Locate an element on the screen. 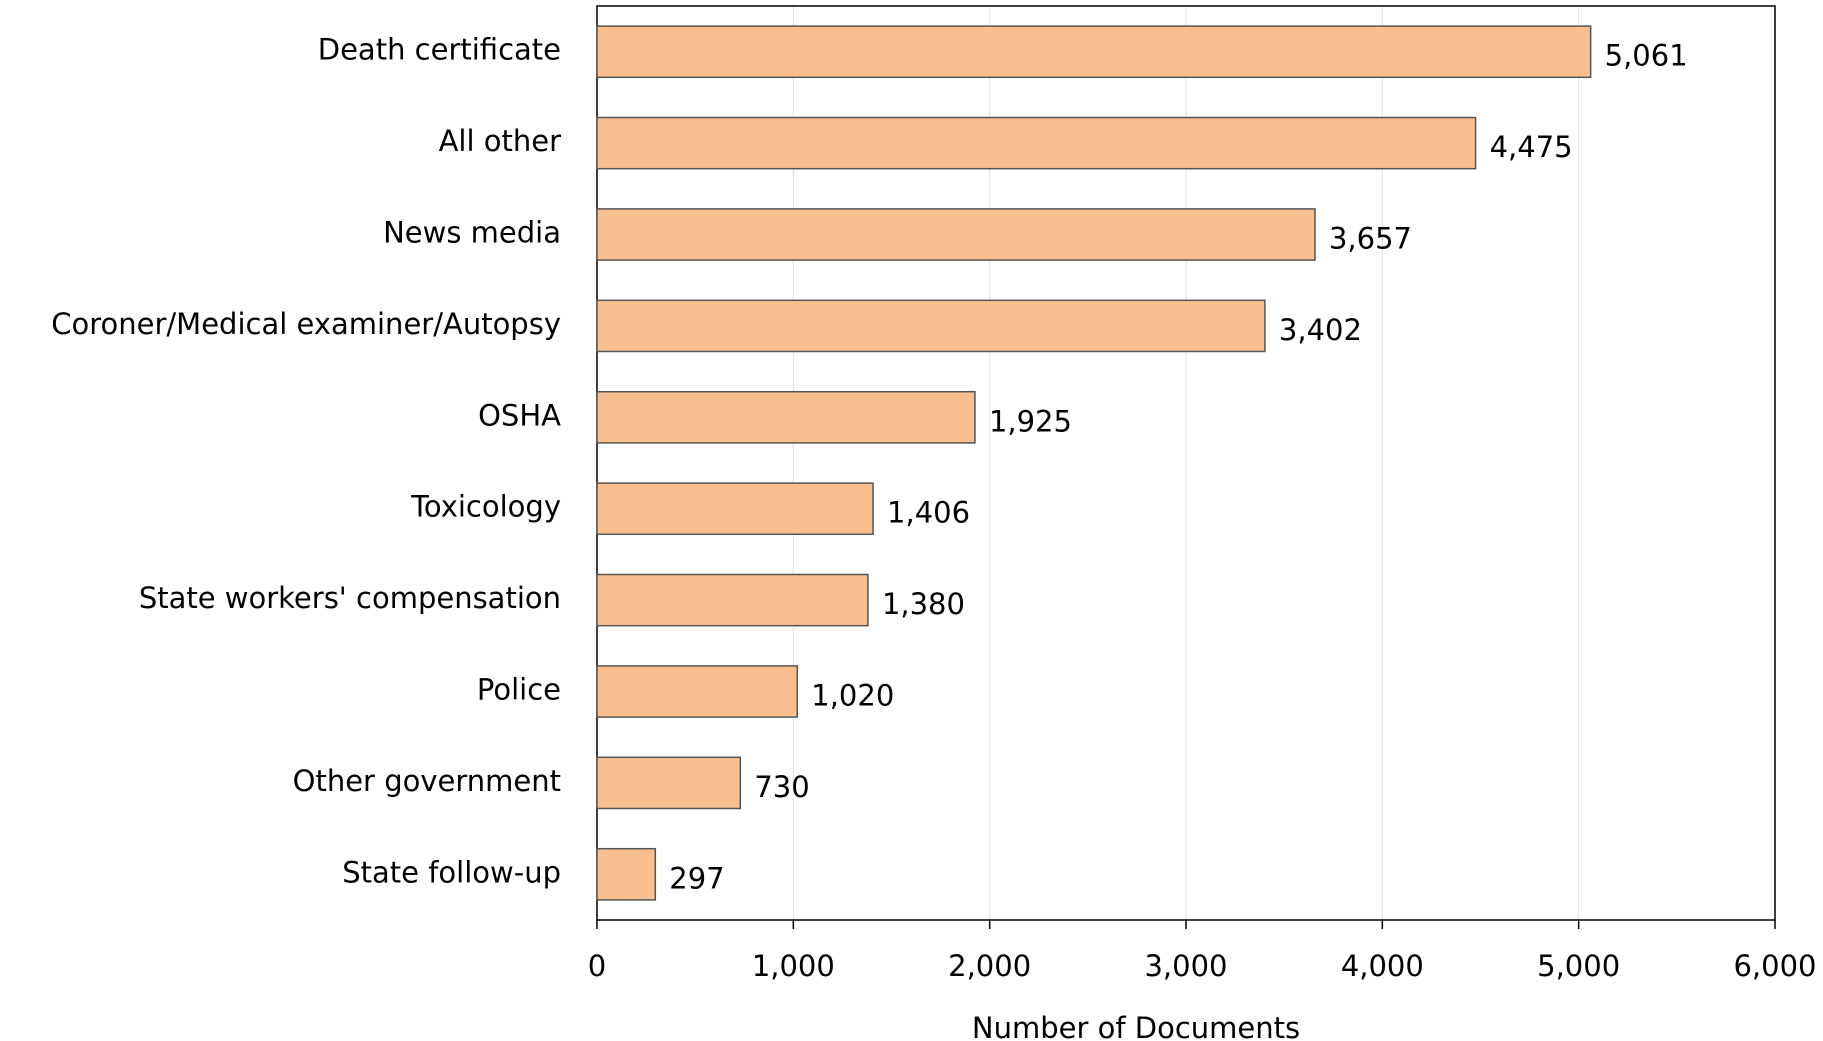  x-tick-label: 2,000 is located at coordinates (989, 966).